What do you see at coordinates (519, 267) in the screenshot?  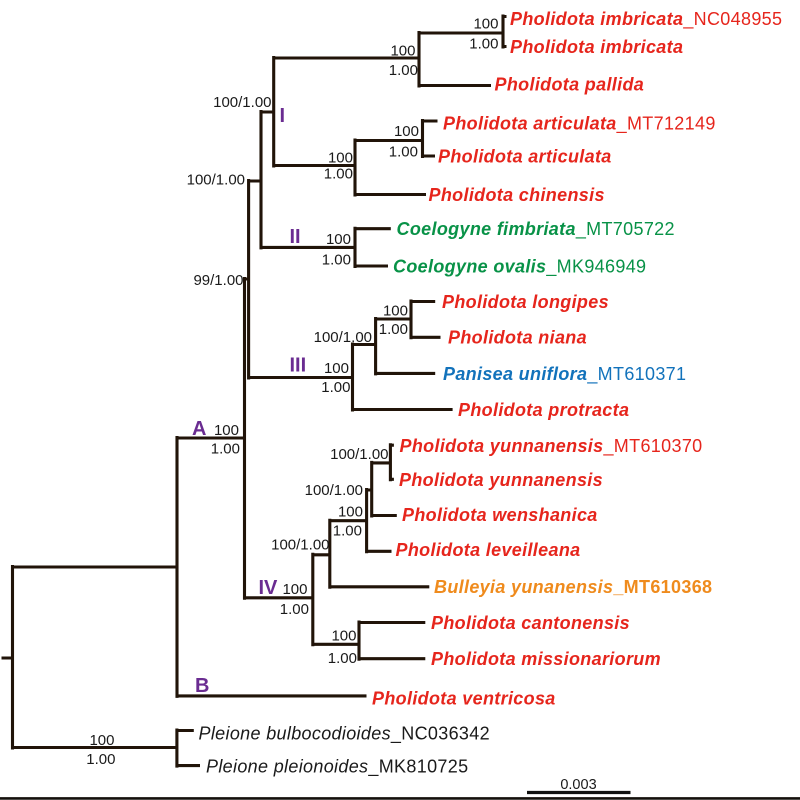 I see `svg-text: Coelogyne ovalis_MK946949` at bounding box center [519, 267].